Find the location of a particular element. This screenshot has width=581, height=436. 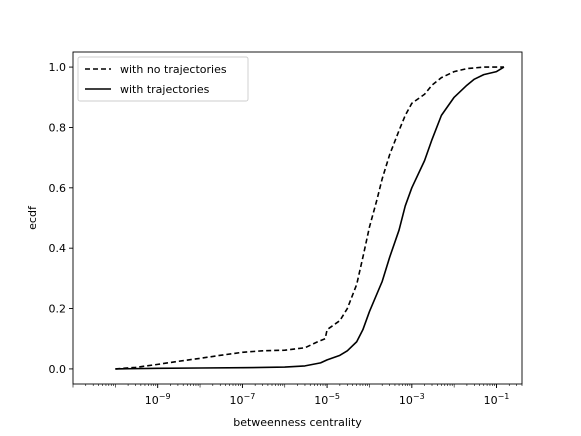

y-tick-label: 0.2 is located at coordinates (58, 309).